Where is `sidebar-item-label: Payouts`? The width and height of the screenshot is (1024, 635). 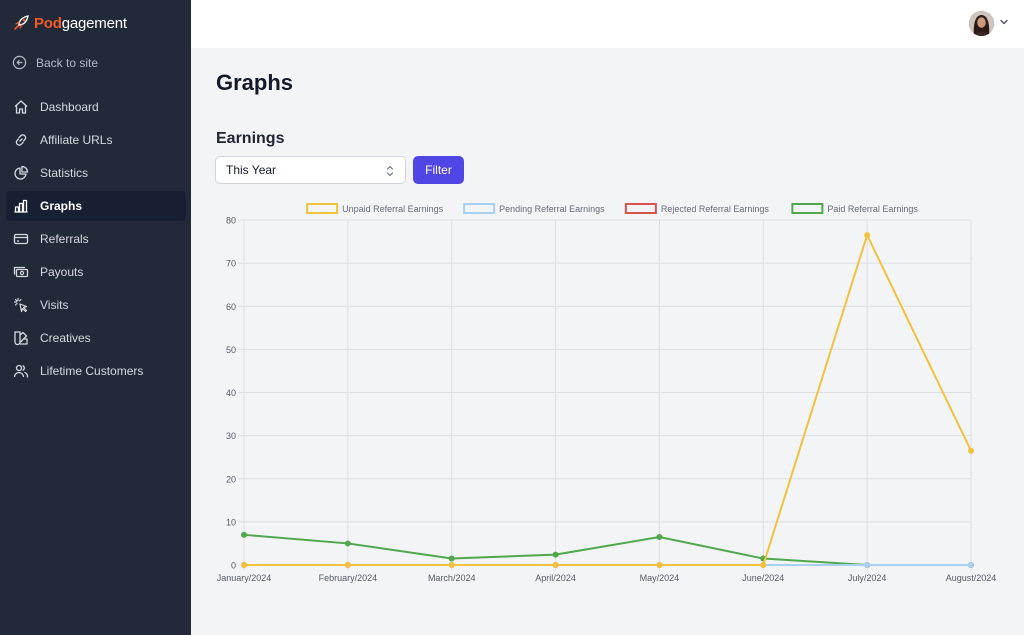
sidebar-item-label: Payouts is located at coordinates (62, 272).